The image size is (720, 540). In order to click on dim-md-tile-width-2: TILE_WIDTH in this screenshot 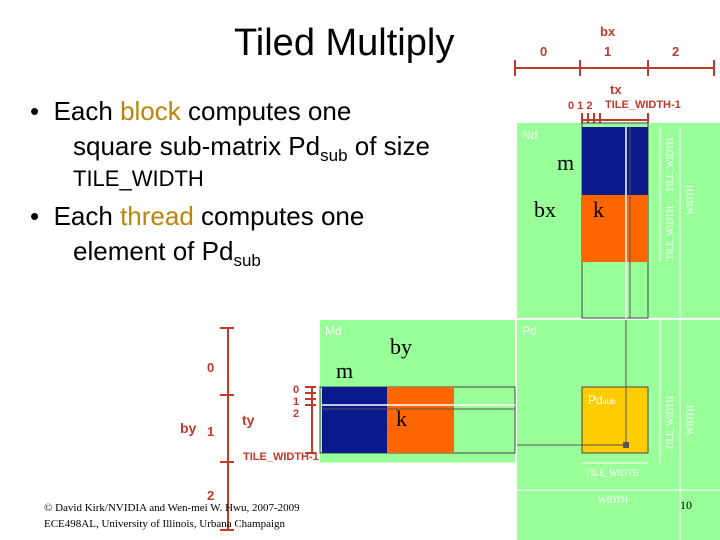, I will do `click(429, 473)`.